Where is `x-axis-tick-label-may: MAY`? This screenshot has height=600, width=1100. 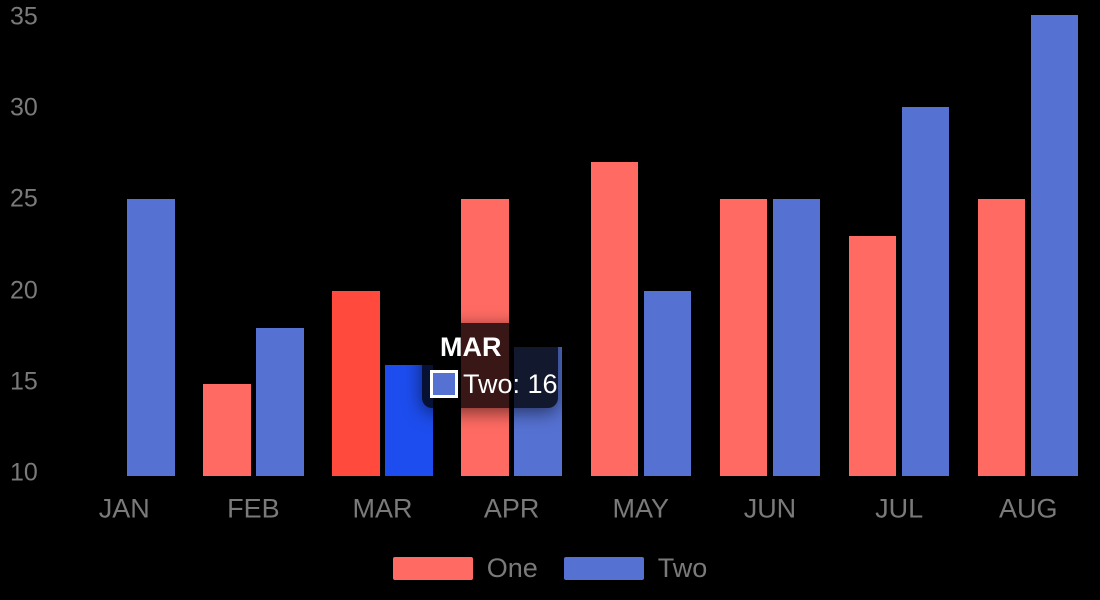
x-axis-tick-label-may: MAY is located at coordinates (641, 508).